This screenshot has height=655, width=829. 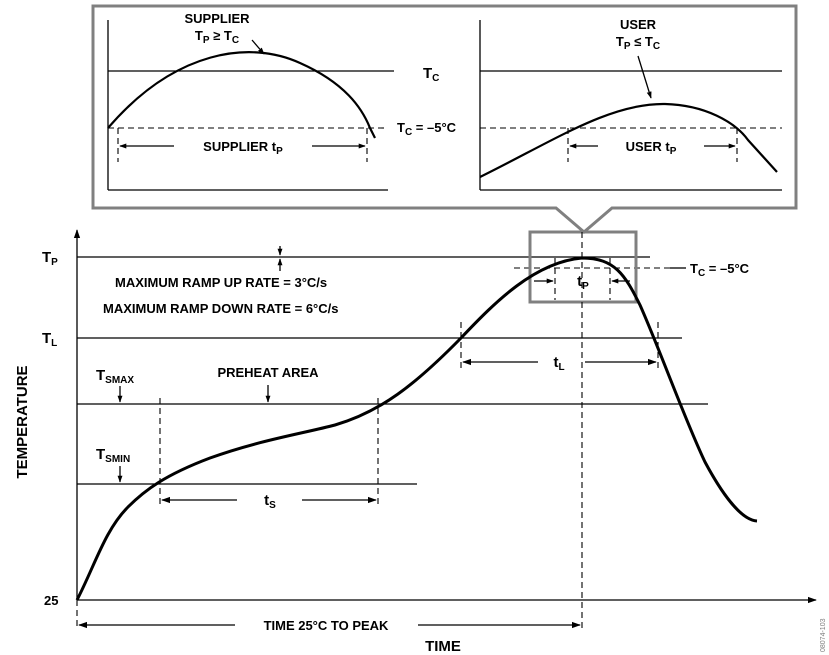 I want to click on supplier-profile-curve, so click(x=241, y=95).